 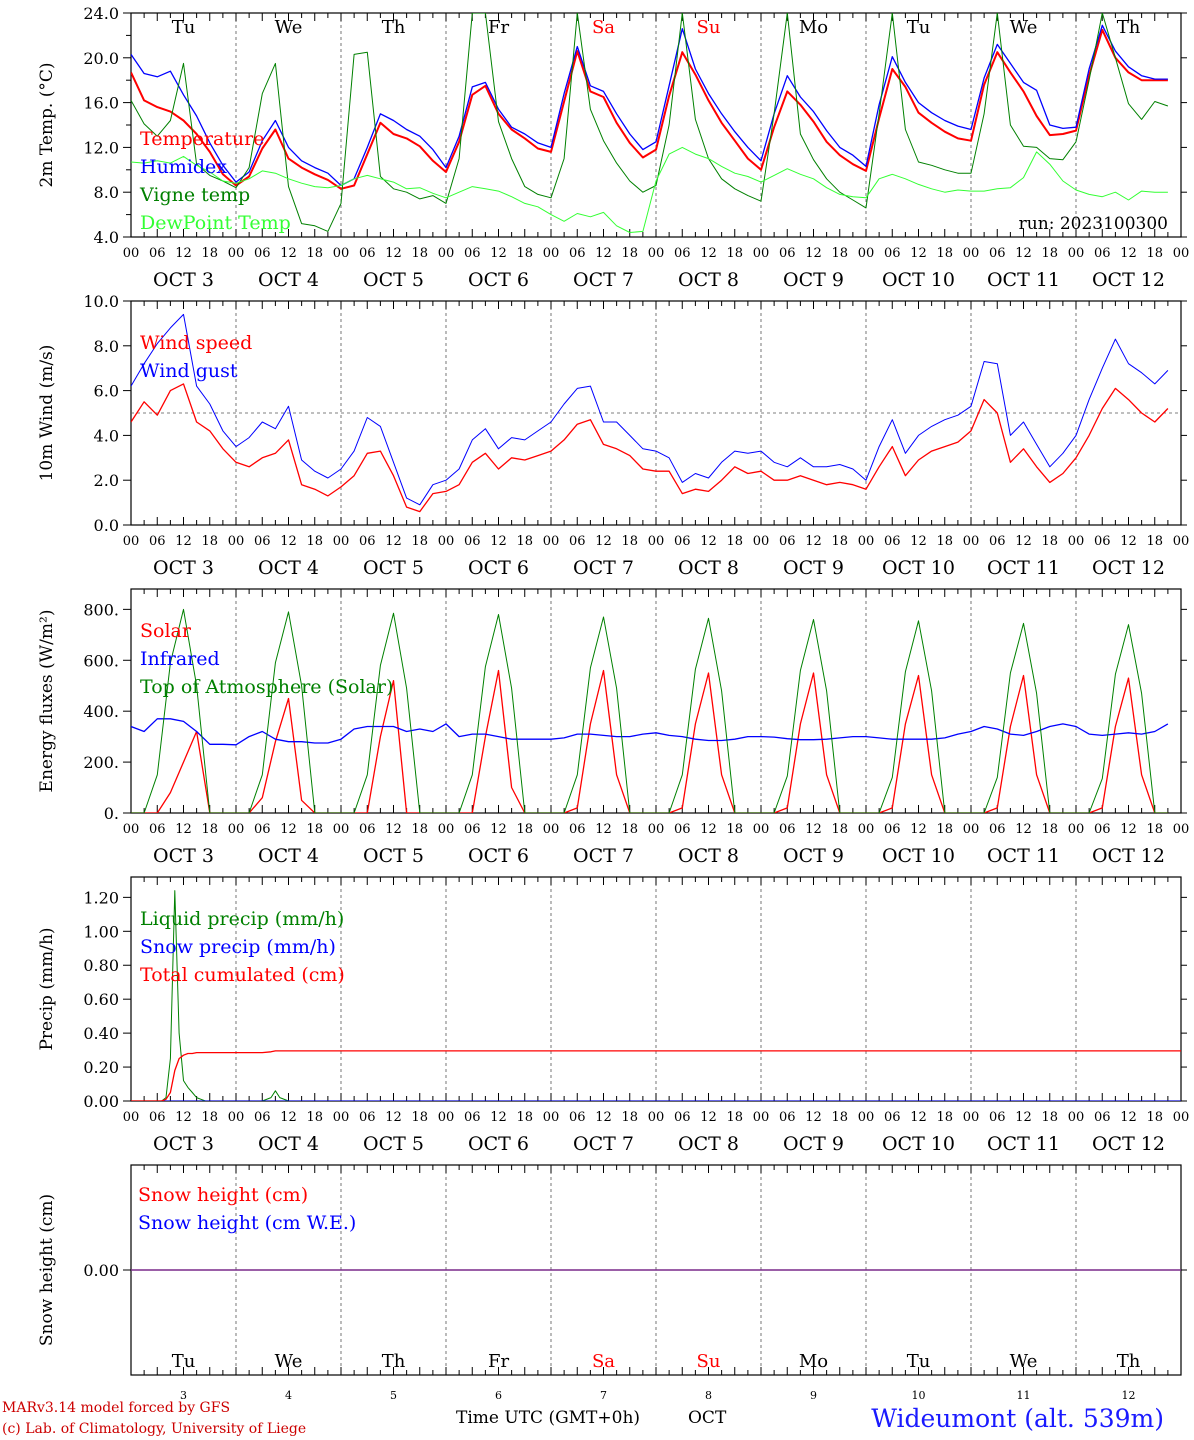 What do you see at coordinates (101, 965) in the screenshot?
I see `y-tick-label: 0.80` at bounding box center [101, 965].